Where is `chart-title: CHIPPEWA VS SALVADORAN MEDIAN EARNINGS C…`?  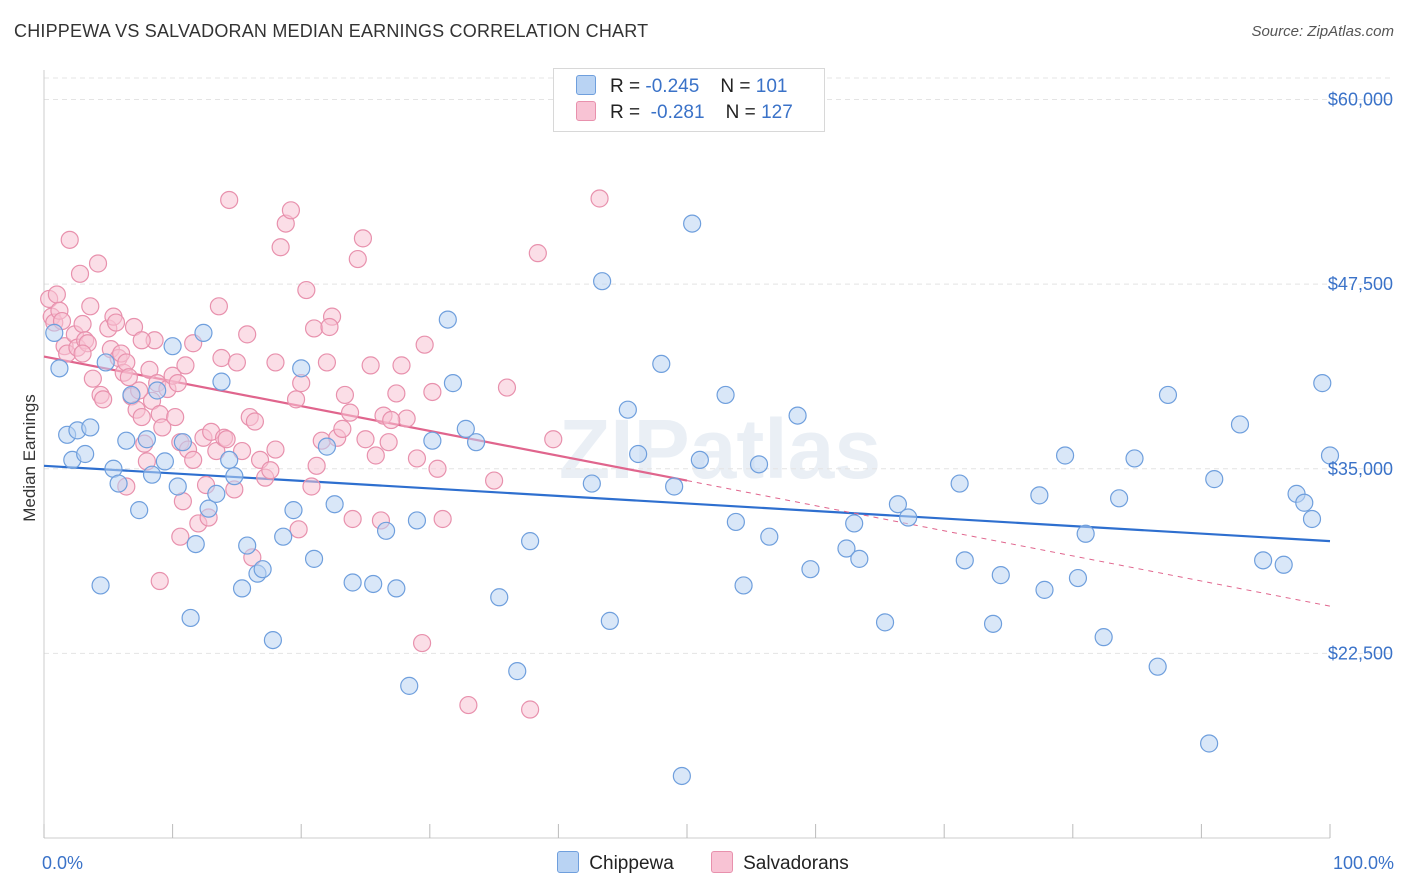
chart-title: CHIPPEWA VS SALVADORAN MEDIAN EARNINGS C… is located at coordinates (331, 31).